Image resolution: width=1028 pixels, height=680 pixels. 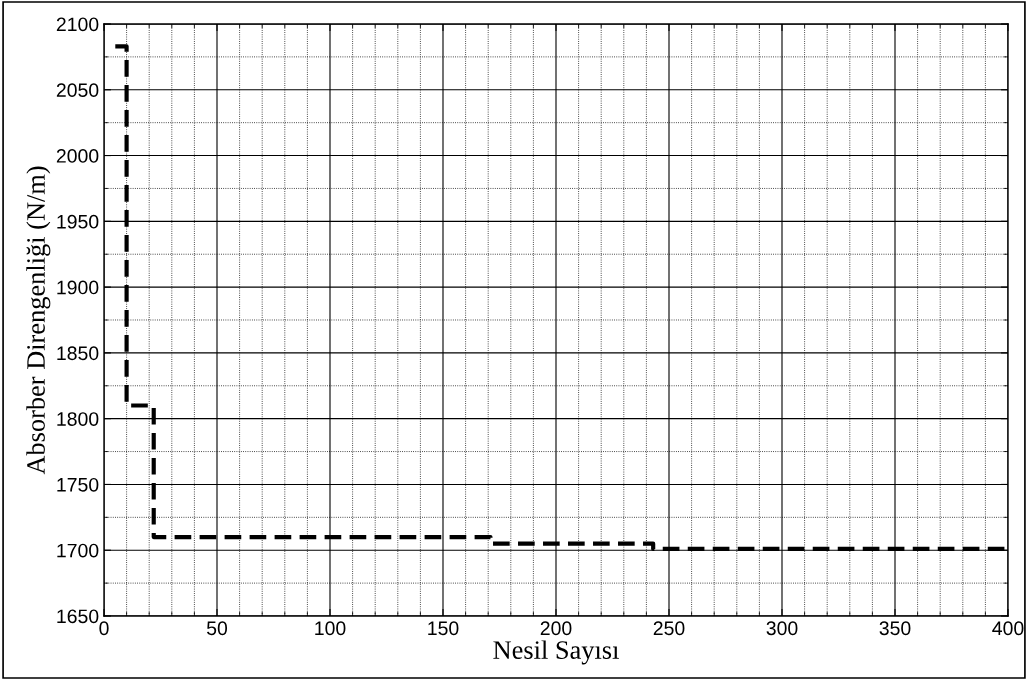 What do you see at coordinates (330, 628) in the screenshot?
I see `x-tick-label: 100` at bounding box center [330, 628].